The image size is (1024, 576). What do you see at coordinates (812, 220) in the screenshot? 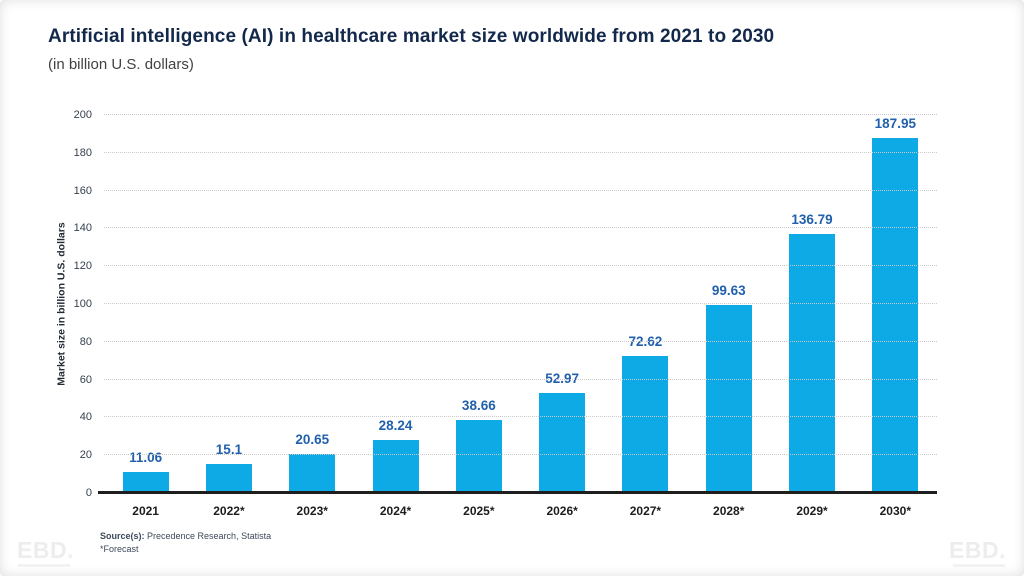
I see `bar-value-2029: 136.79` at bounding box center [812, 220].